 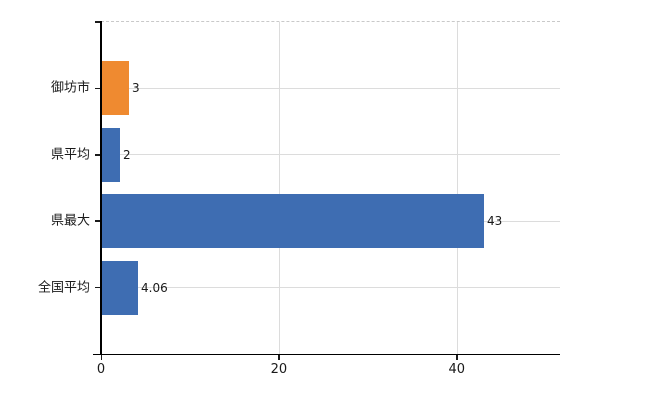 What do you see at coordinates (330, 21) in the screenshot?
I see `plot-top-border` at bounding box center [330, 21].